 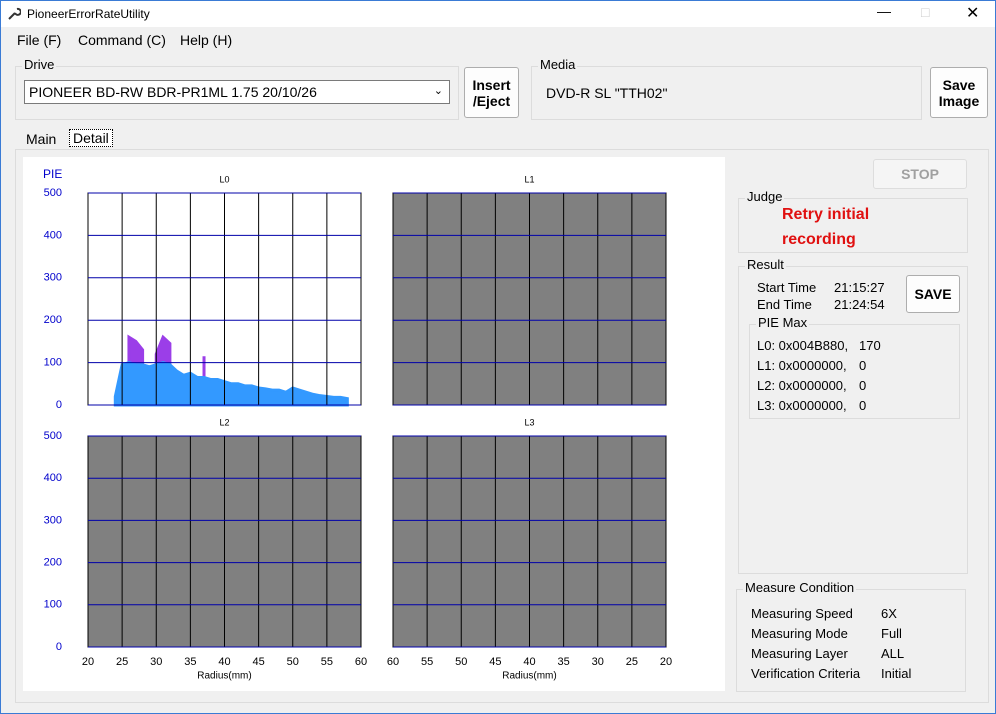 What do you see at coordinates (784, 304) in the screenshot?
I see `end-time-label: End Time` at bounding box center [784, 304].